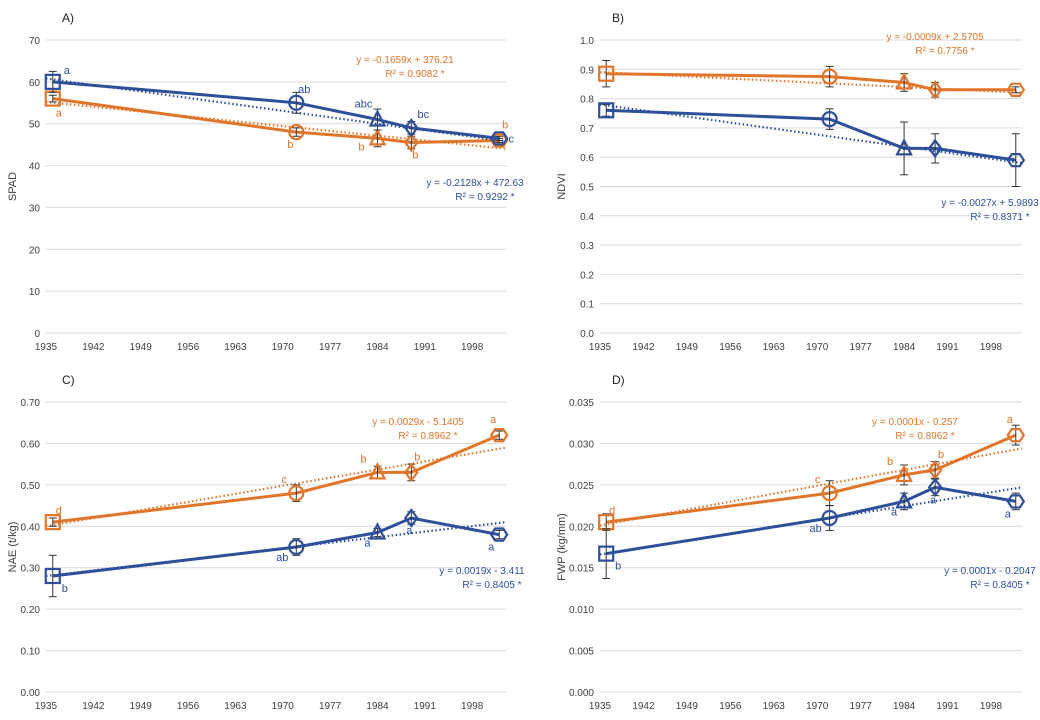 Image resolution: width=1040 pixels, height=720 pixels. Describe the element at coordinates (812, 472) in the screenshot. I see `series-orange: d c b b a y = 0.0001x - 0.257 R² = 0.8962 *` at that location.